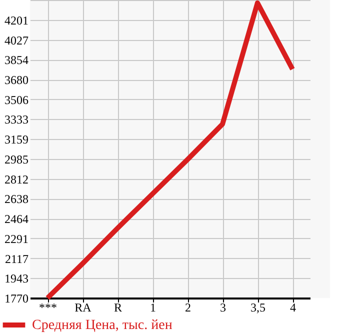 The image size is (345, 335). Describe the element at coordinates (16, 199) in the screenshot. I see `y-tick-label: 2638` at that location.